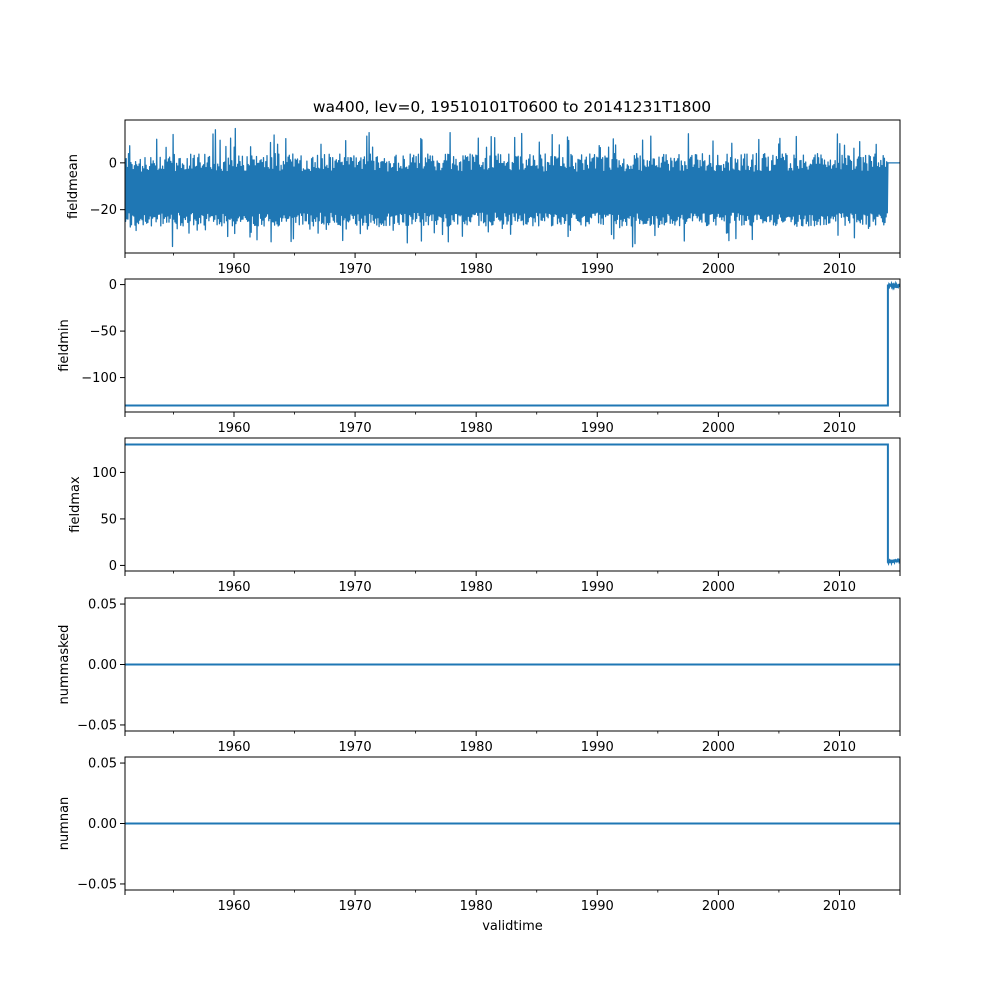  Describe the element at coordinates (64, 824) in the screenshot. I see `numnan-ylabel: numnan` at that location.